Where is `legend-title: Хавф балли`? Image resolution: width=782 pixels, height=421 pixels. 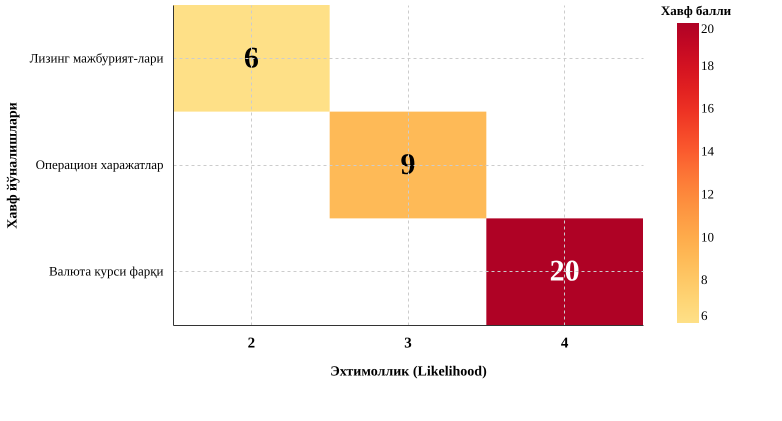 legend-title: Хавф балли is located at coordinates (696, 10).